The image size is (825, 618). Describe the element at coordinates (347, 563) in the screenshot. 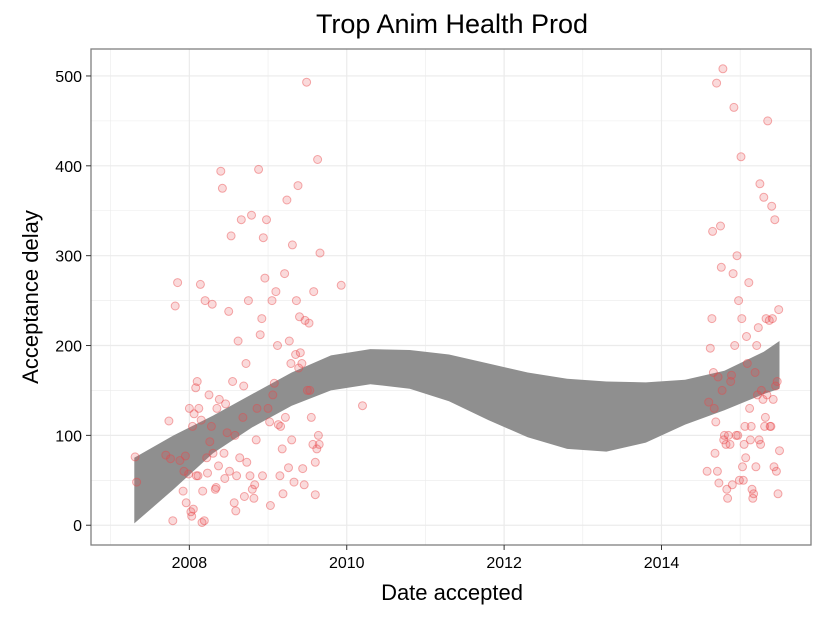

I see `x-tick-label: 2010` at that location.